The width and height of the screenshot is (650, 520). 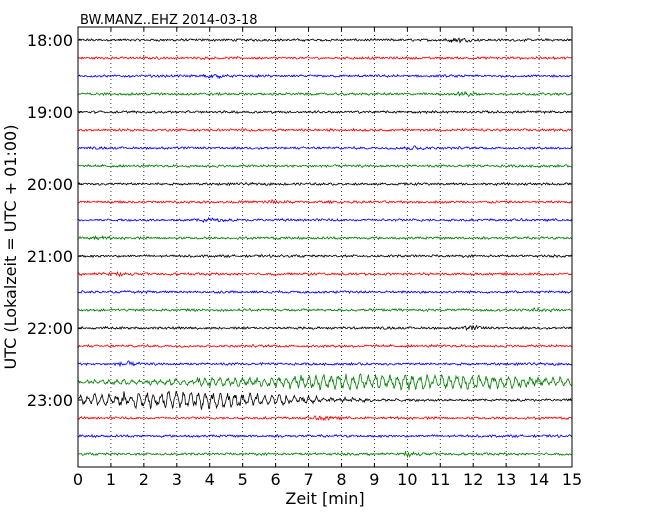 I want to click on x-tick-label: 9, so click(x=374, y=479).